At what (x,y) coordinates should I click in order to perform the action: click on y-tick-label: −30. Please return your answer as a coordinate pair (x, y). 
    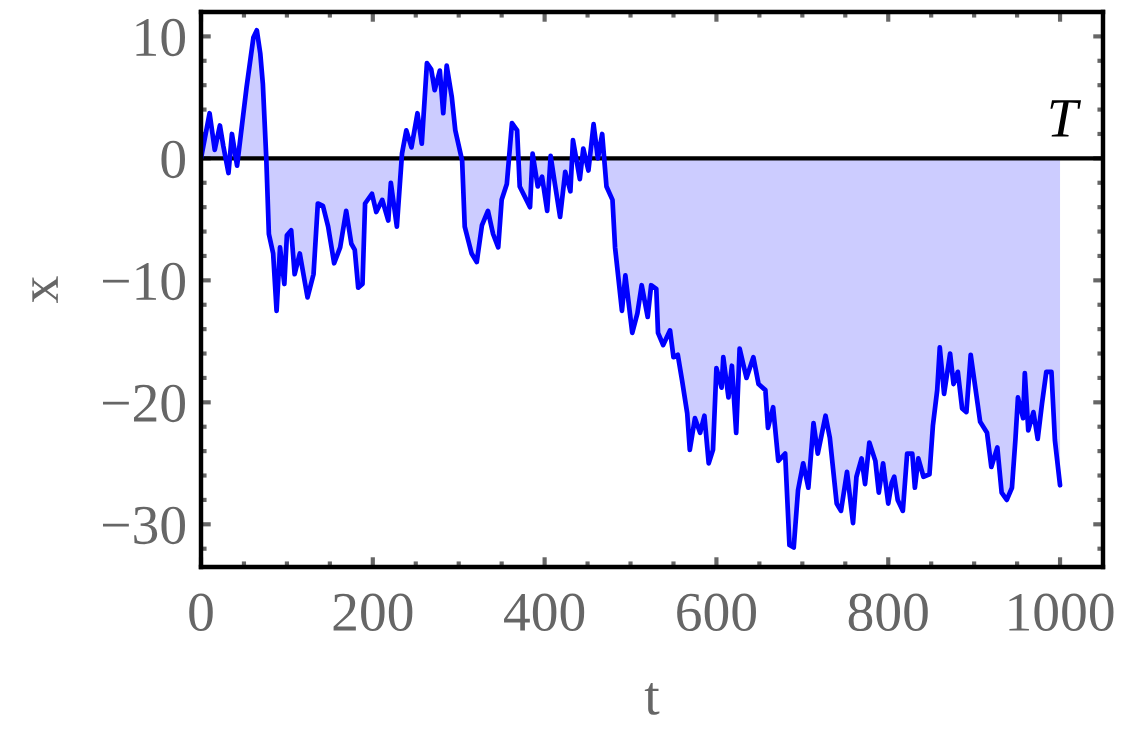
    Looking at the image, I should click on (144, 525).